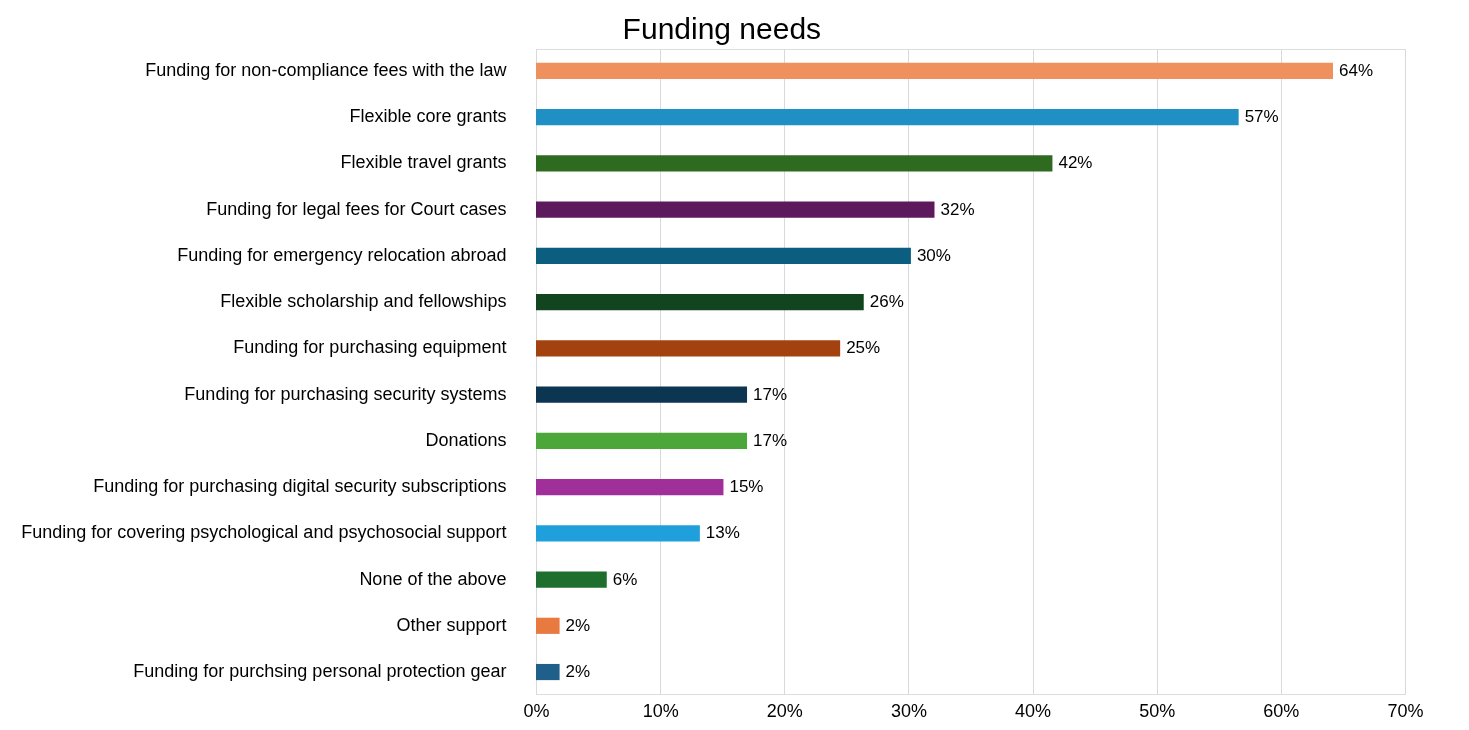  I want to click on x-tick-label: 40%, so click(1033, 710).